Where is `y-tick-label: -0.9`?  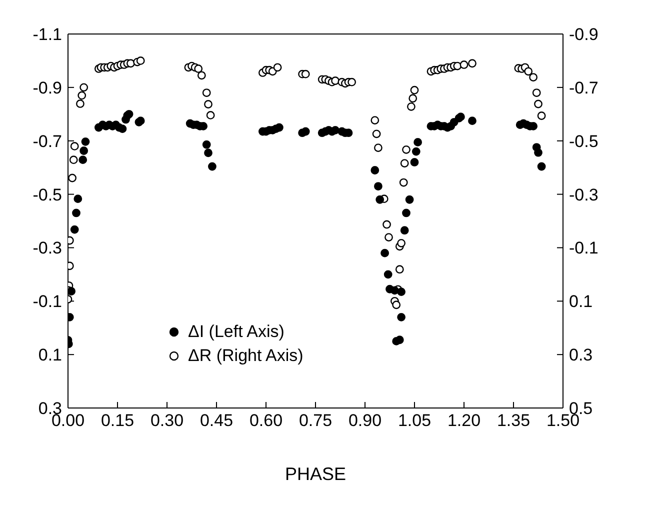 y-tick-label: -0.9 is located at coordinates (47, 88).